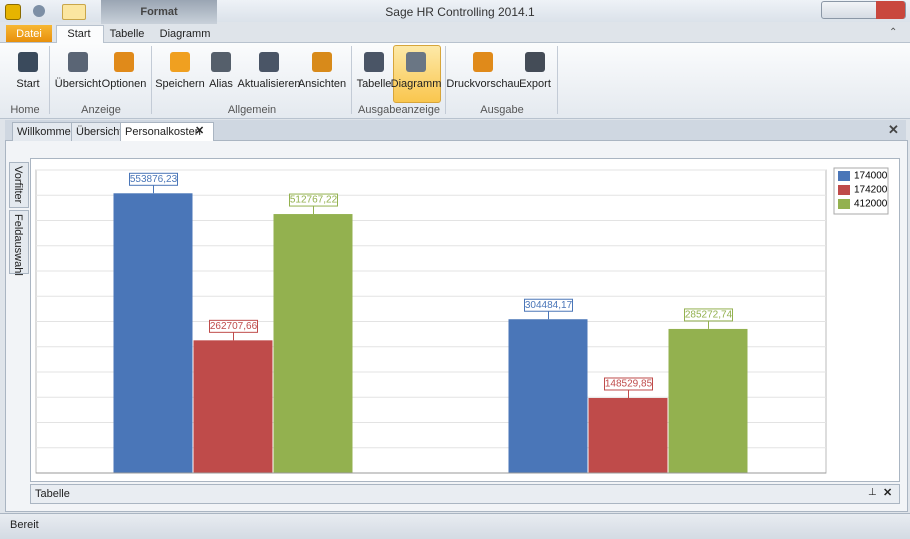 The image size is (910, 539). I want to click on value-label: 512767,22, so click(314, 200).